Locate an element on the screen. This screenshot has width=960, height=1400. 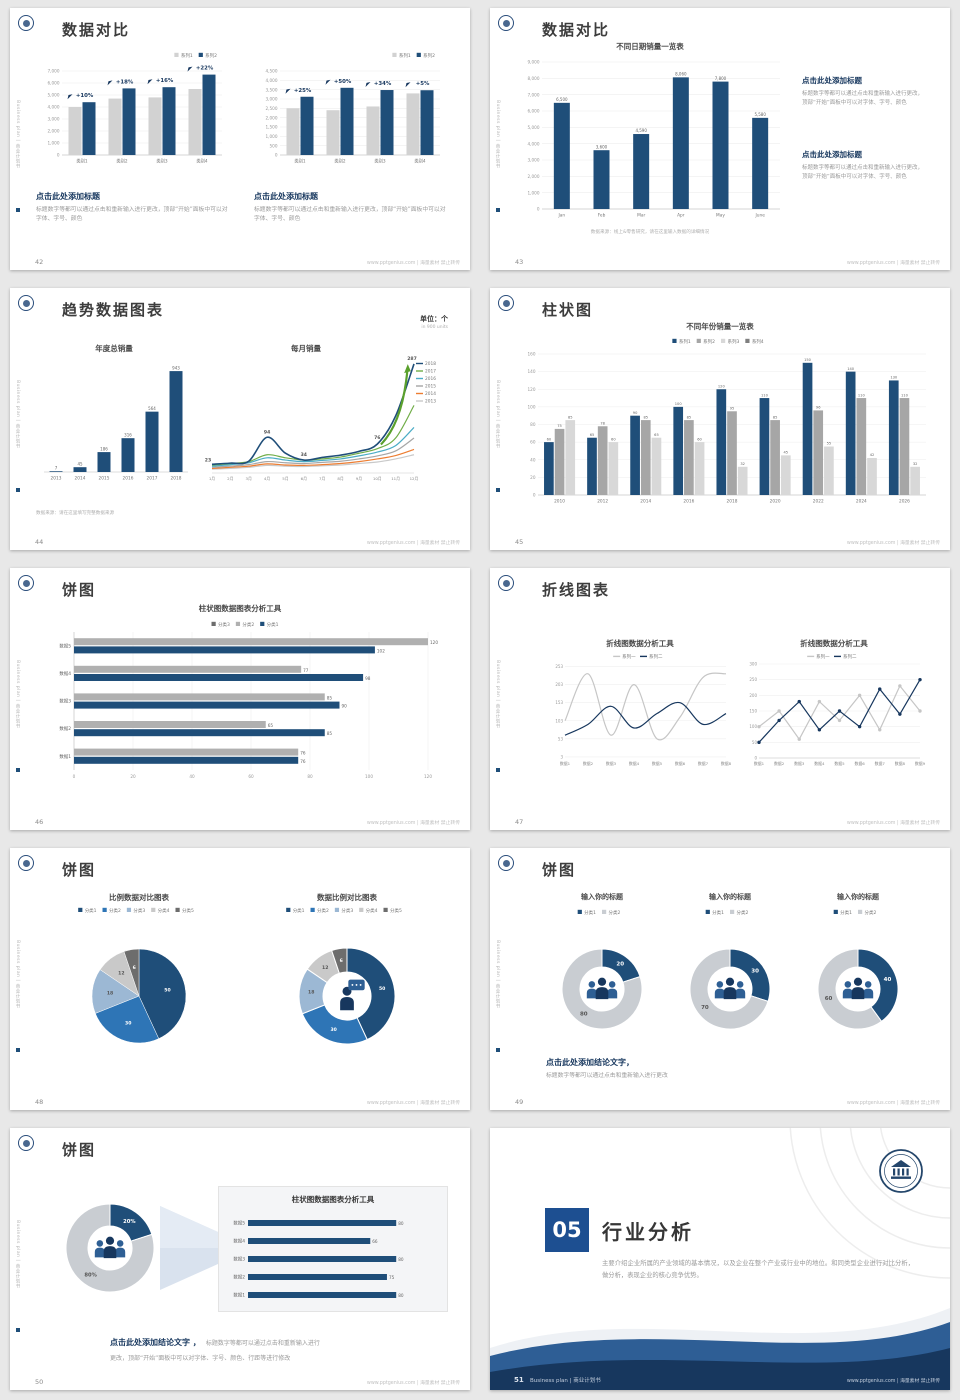
svg-text: 1月 is located at coordinates (212, 478).